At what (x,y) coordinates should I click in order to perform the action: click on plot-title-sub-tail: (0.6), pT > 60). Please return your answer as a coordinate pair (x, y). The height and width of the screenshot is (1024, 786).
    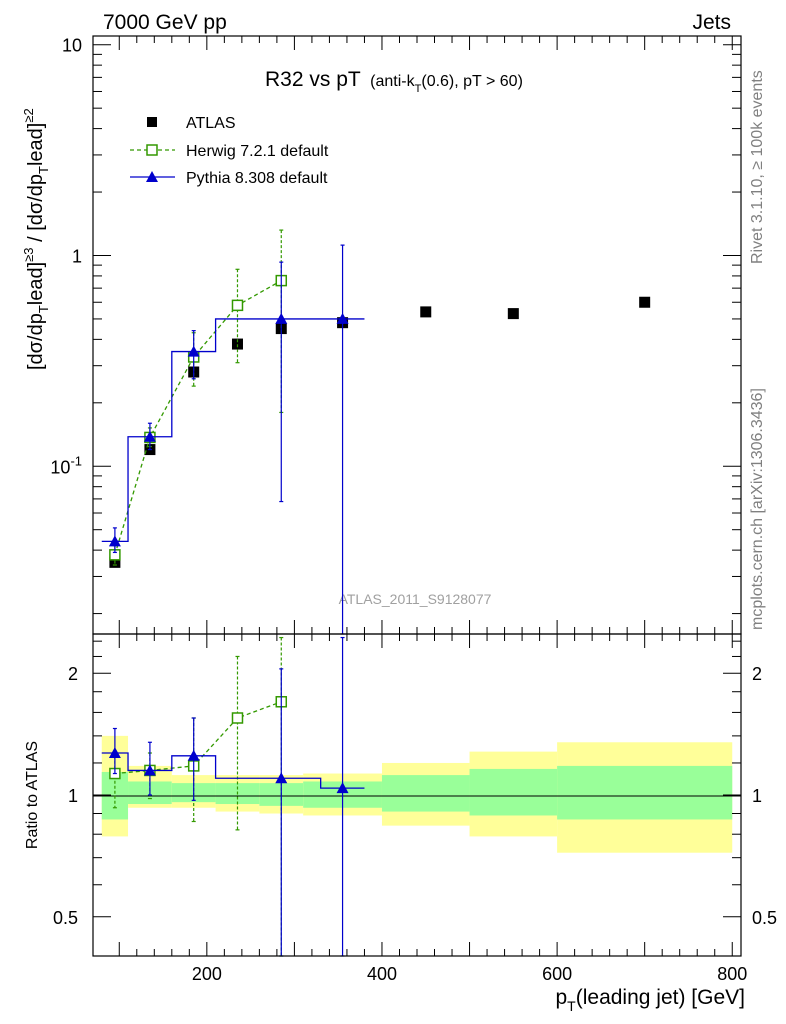
    Looking at the image, I should click on (472, 81).